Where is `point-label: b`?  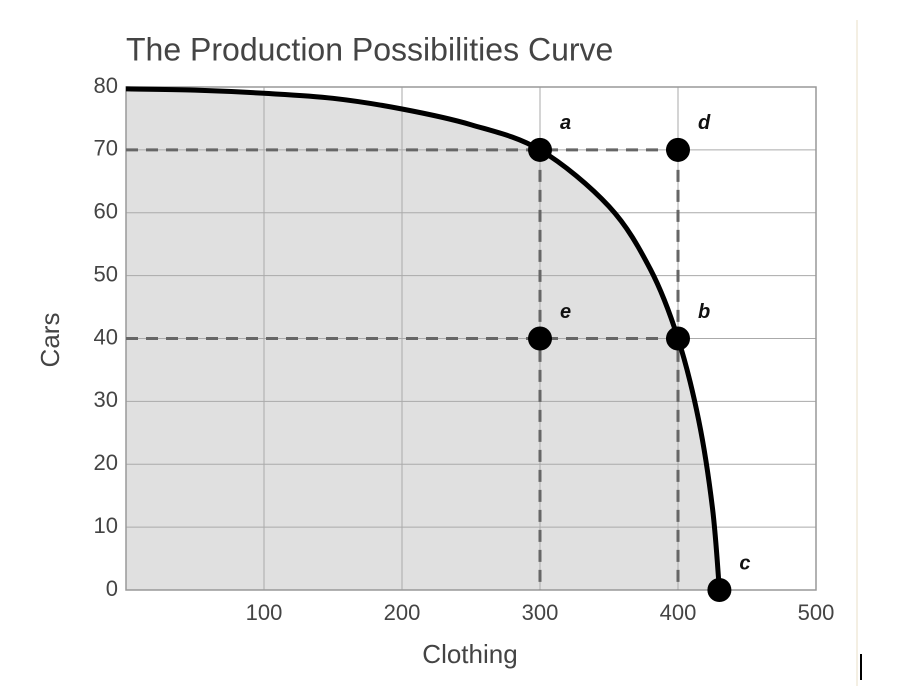 point-label: b is located at coordinates (704, 312).